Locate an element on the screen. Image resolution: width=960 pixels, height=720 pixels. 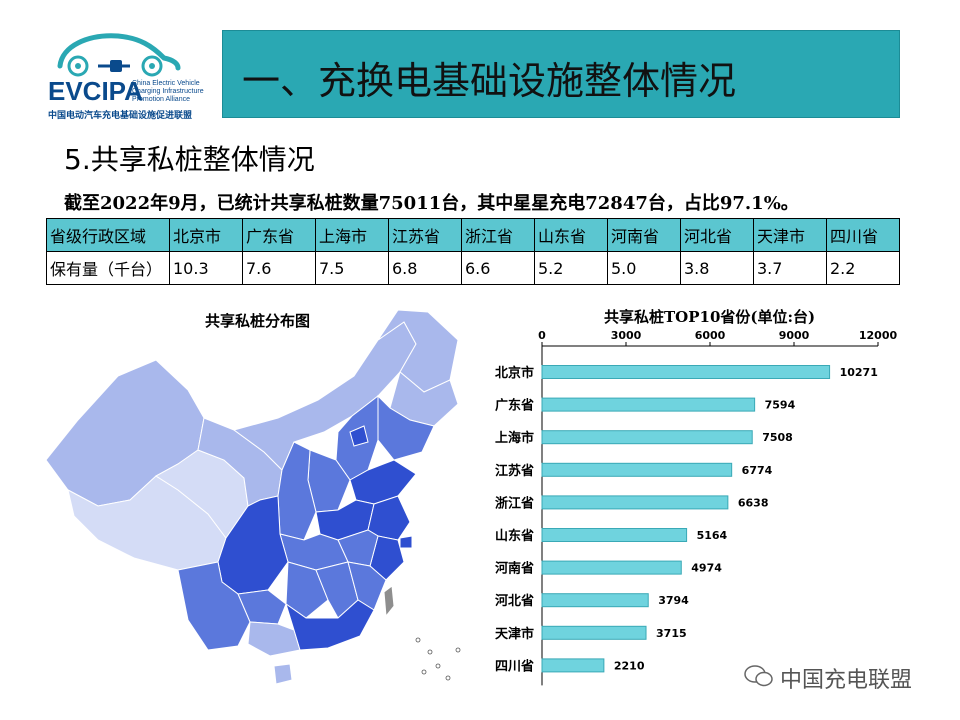
data-label: 3715 is located at coordinates (671, 633).